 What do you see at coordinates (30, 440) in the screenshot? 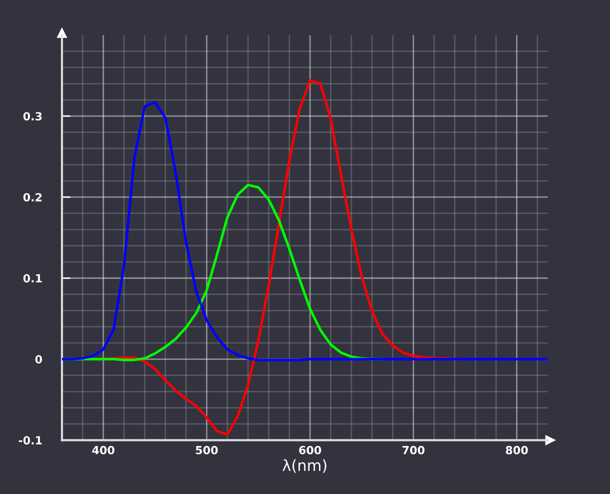
I see `y-tick-label: -0.1` at bounding box center [30, 440].